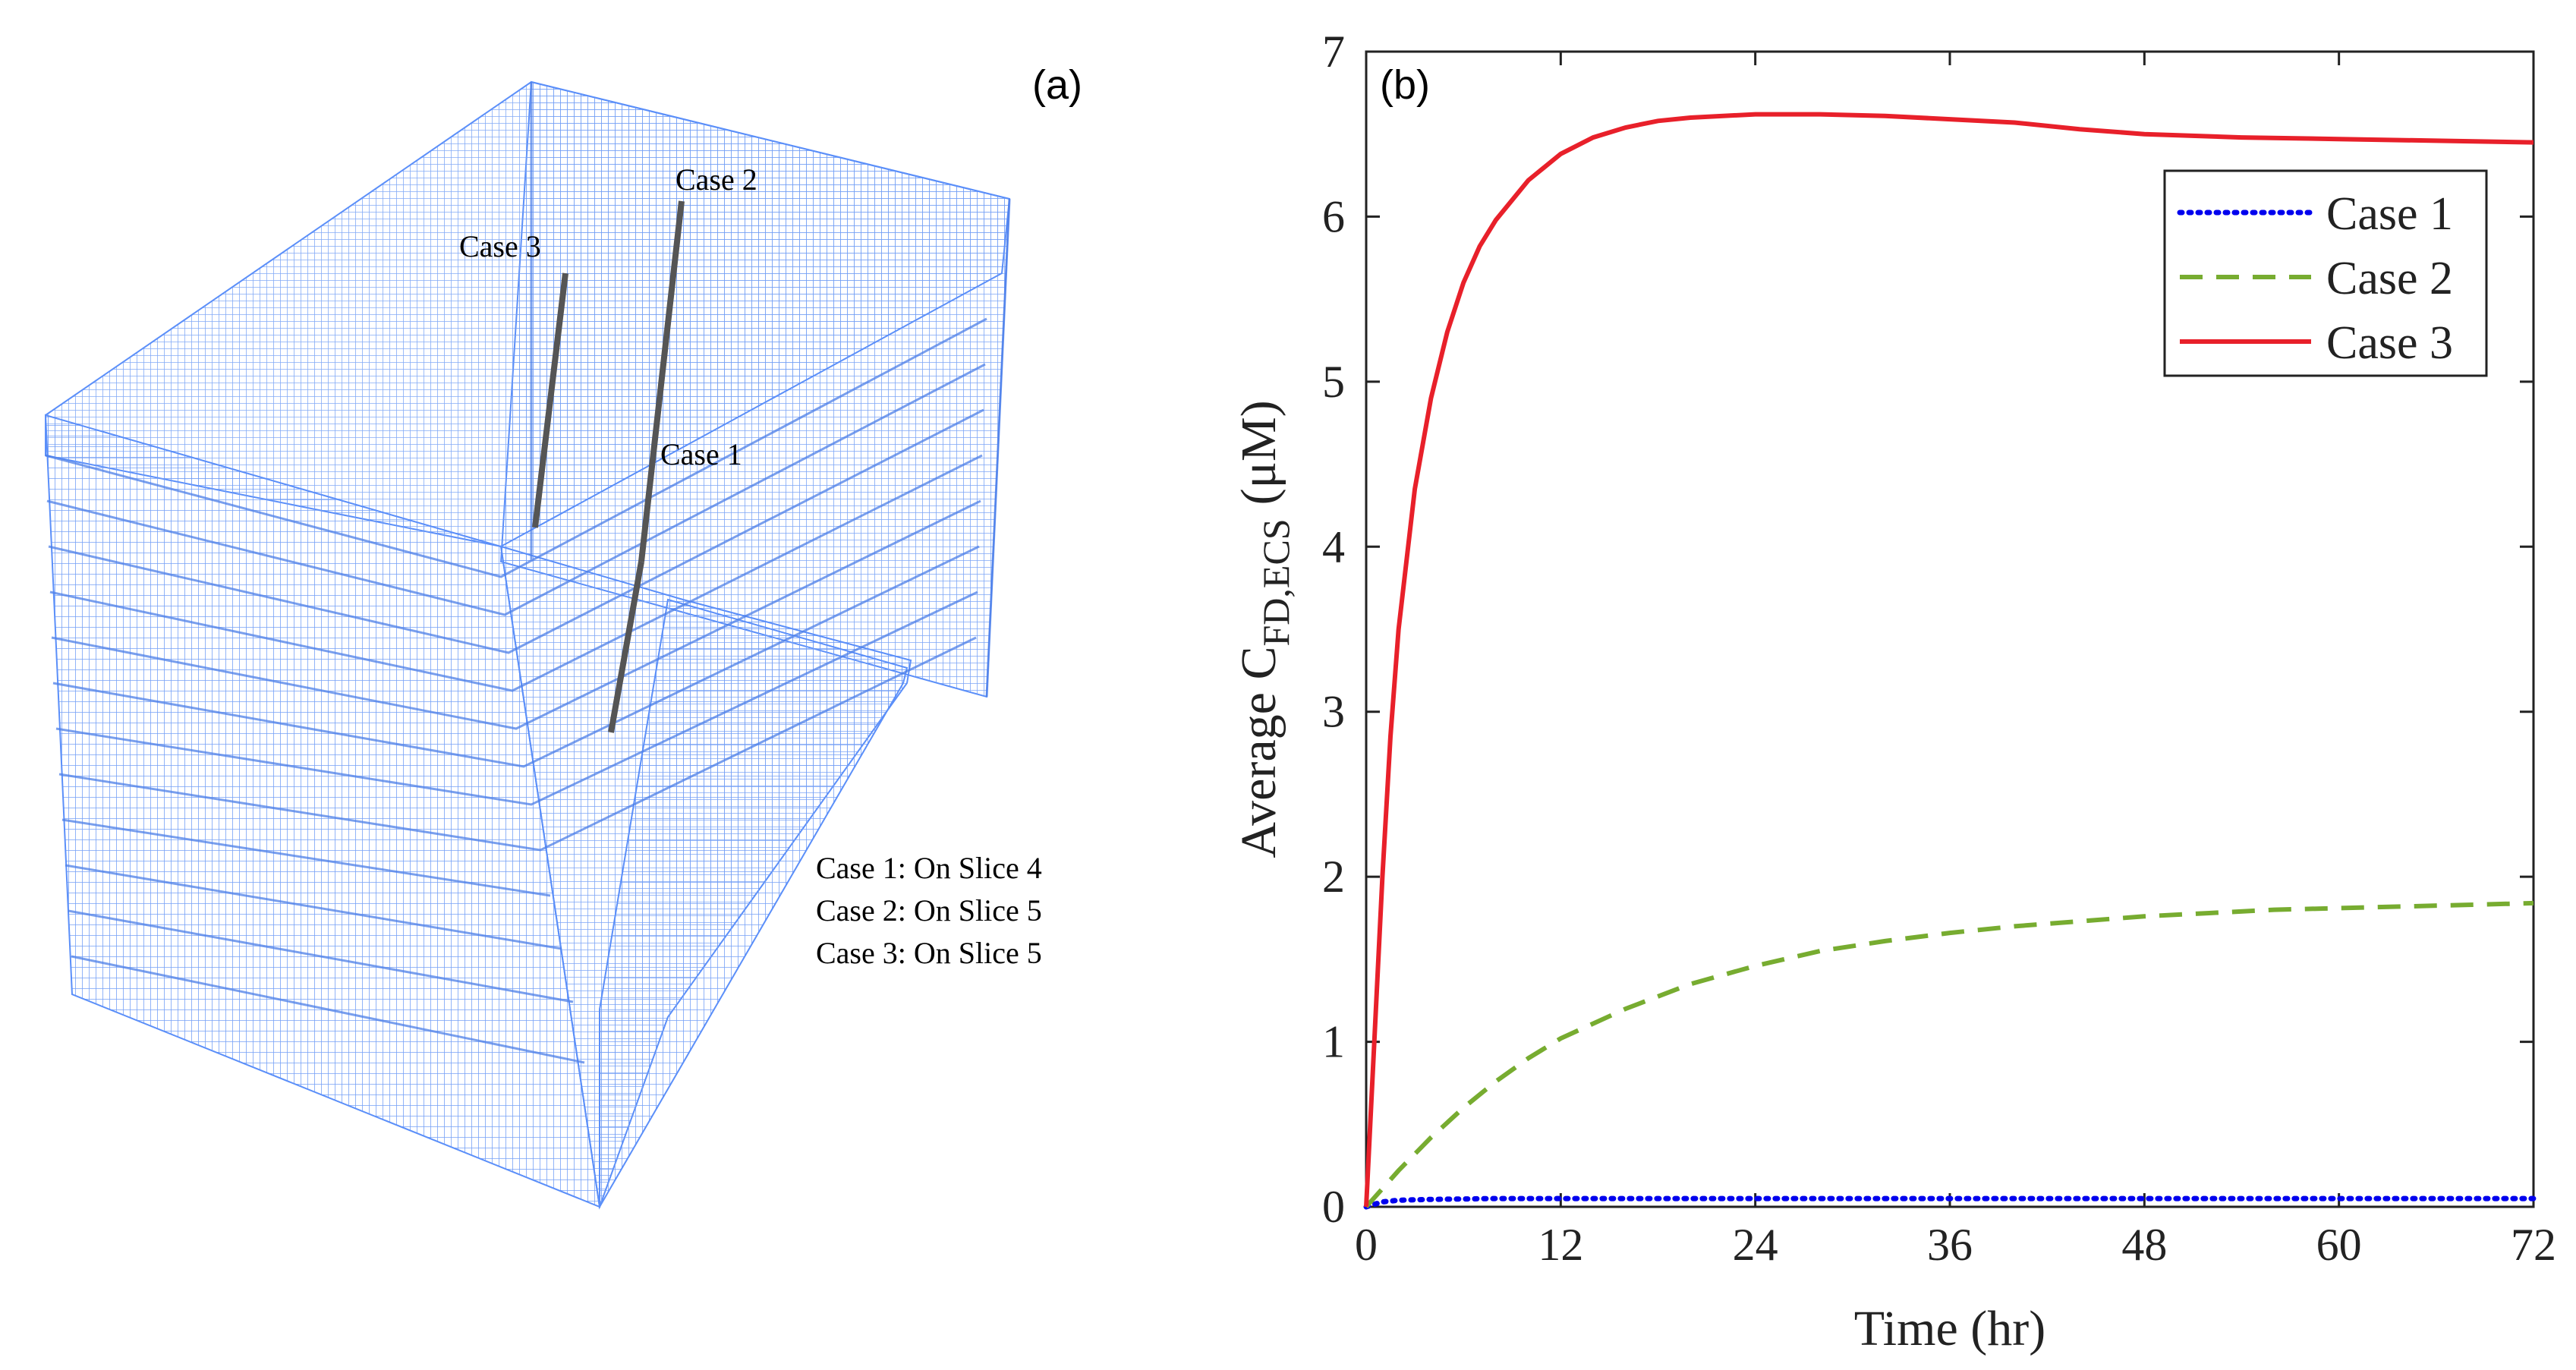  What do you see at coordinates (701, 454) in the screenshot?
I see `needle-label-case-1: Case 1` at bounding box center [701, 454].